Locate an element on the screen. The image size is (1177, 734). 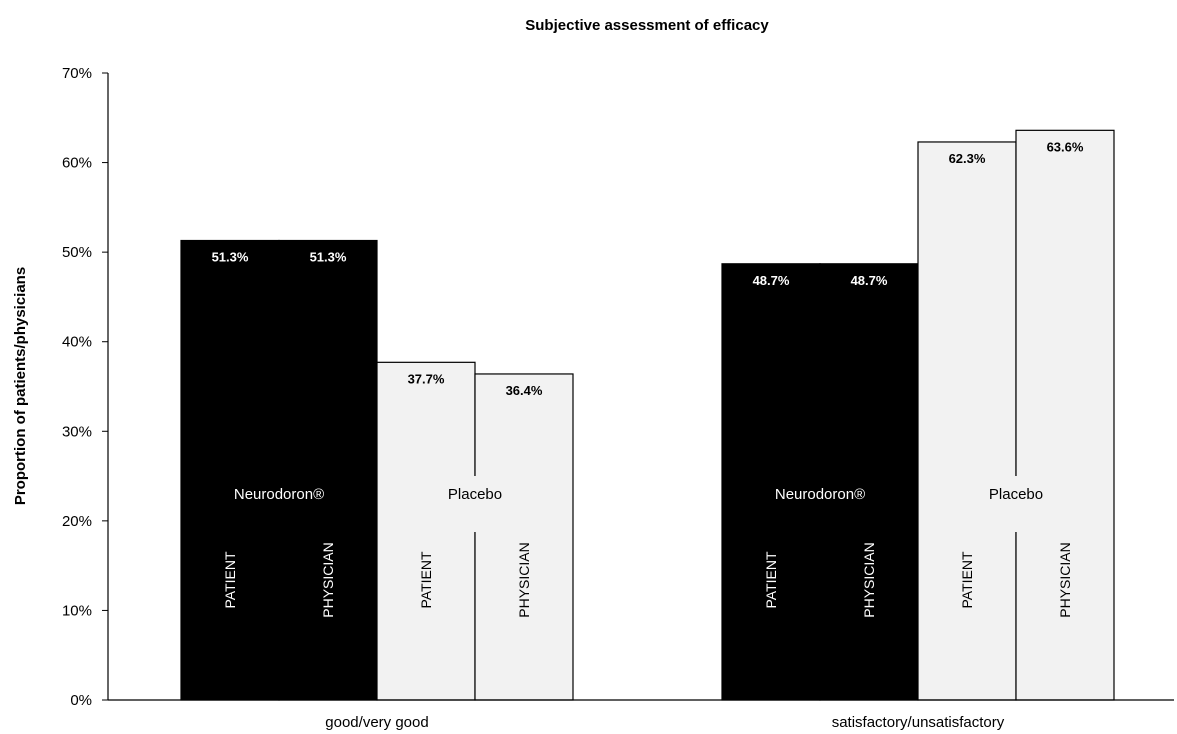
x-tick-label: good/very good is located at coordinates (376, 722).